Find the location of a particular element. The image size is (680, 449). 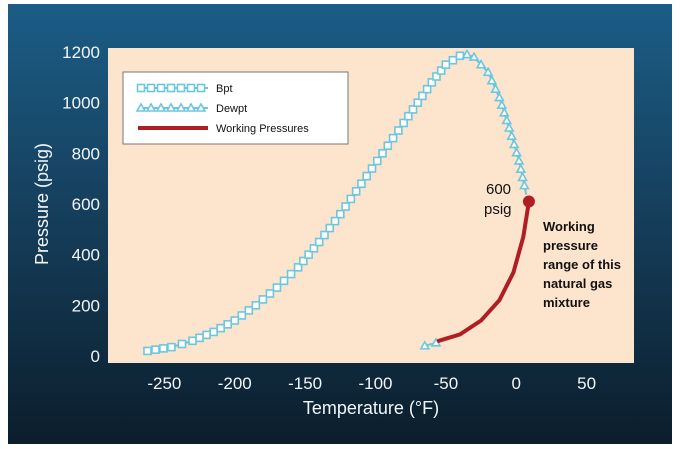

legend-markers is located at coordinates (171, 106).